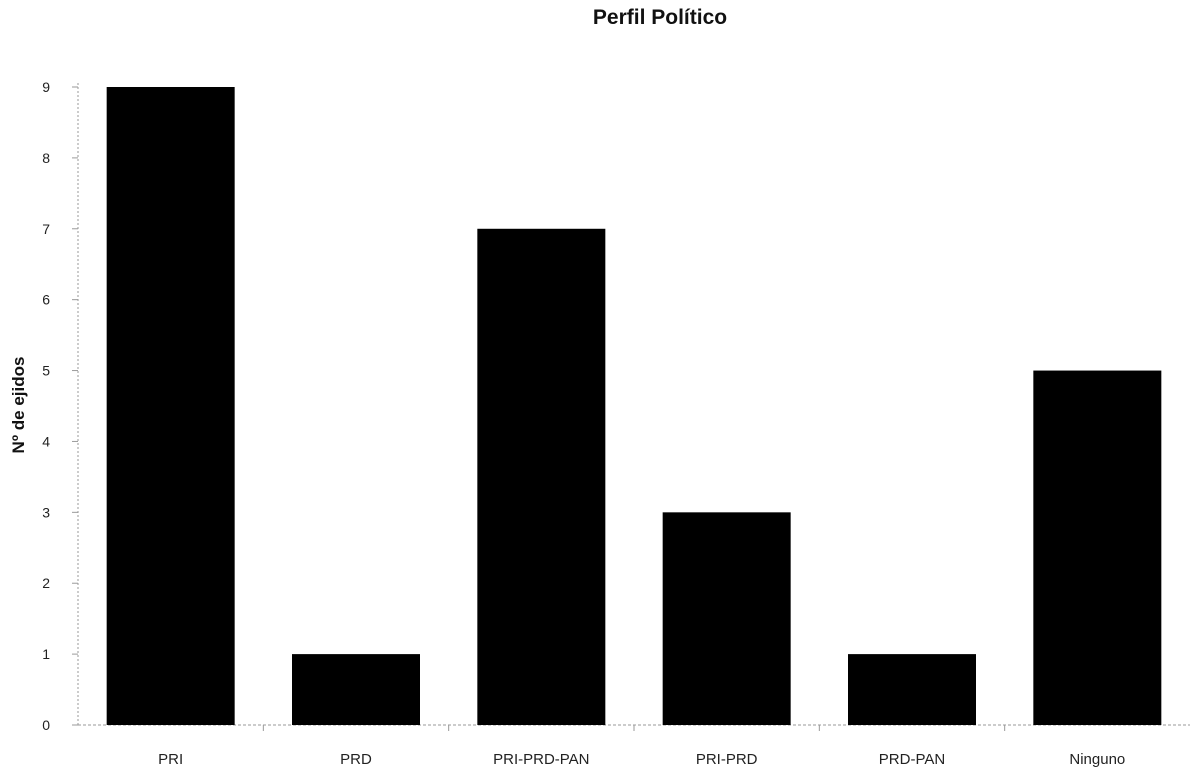 This screenshot has height=778, width=1190. Describe the element at coordinates (660, 17) in the screenshot. I see `chart-title: Perfil Político` at that location.